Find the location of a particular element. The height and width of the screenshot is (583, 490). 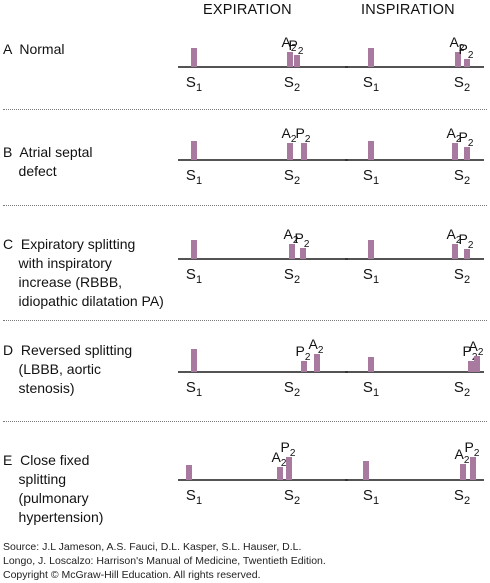

inspiration-column-heading: INSPIRATION is located at coordinates (408, 10).